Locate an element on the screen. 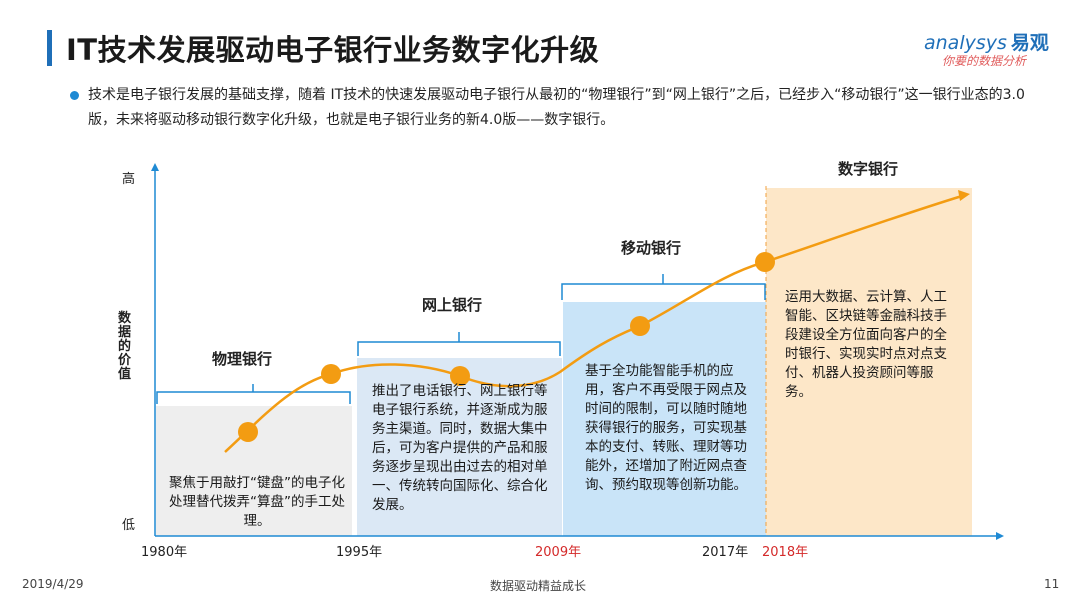  growth-curve-arrow is located at coordinates (964, 195).